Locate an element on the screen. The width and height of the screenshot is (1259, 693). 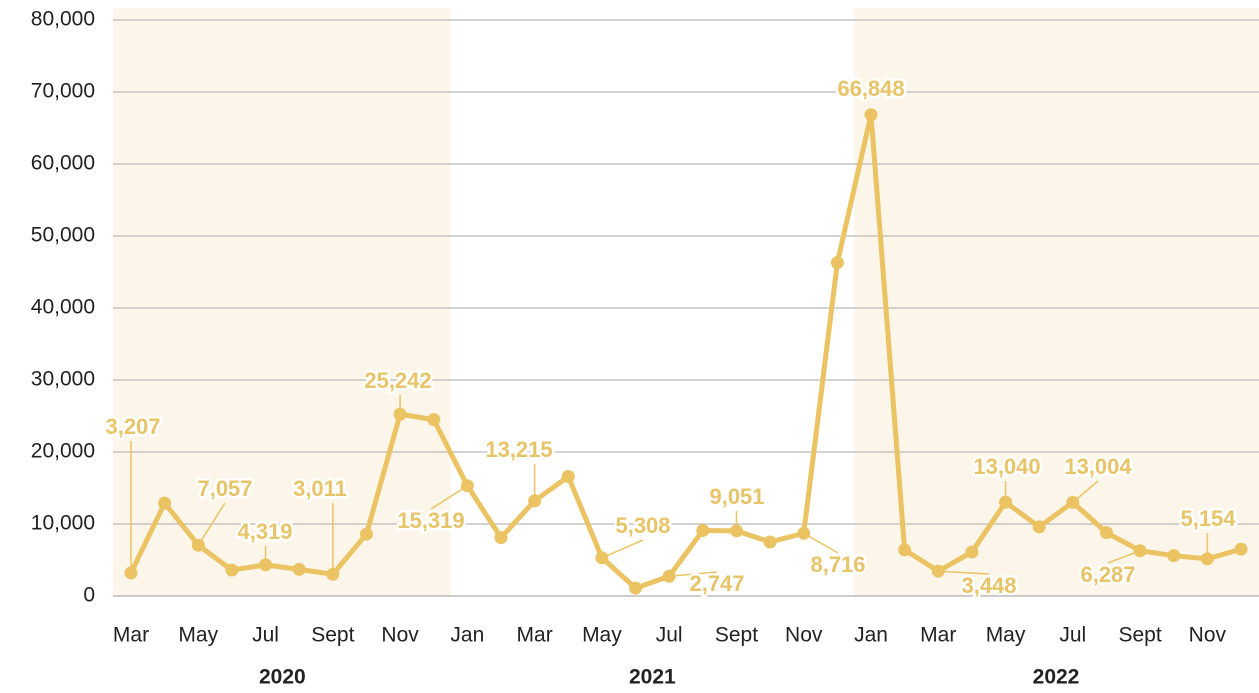
year-label: 2021 is located at coordinates (652, 677).